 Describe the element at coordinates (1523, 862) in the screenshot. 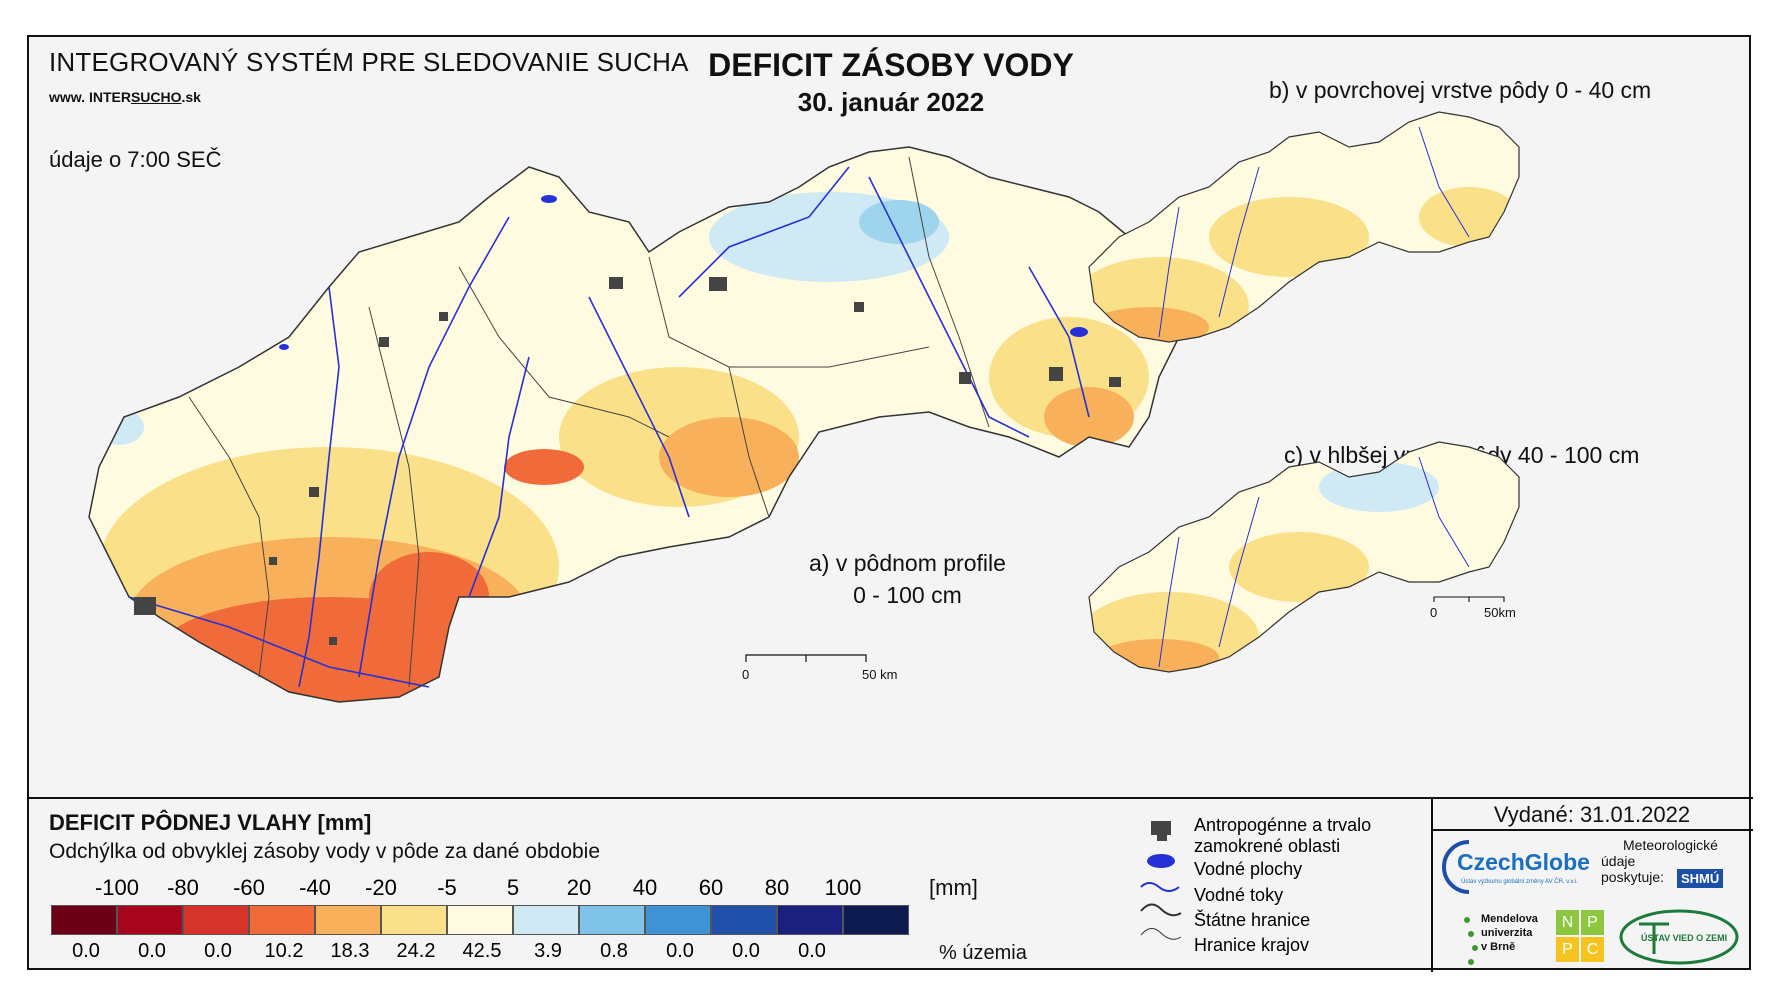

I see `czechglobe-text: CzechGlobe` at that location.